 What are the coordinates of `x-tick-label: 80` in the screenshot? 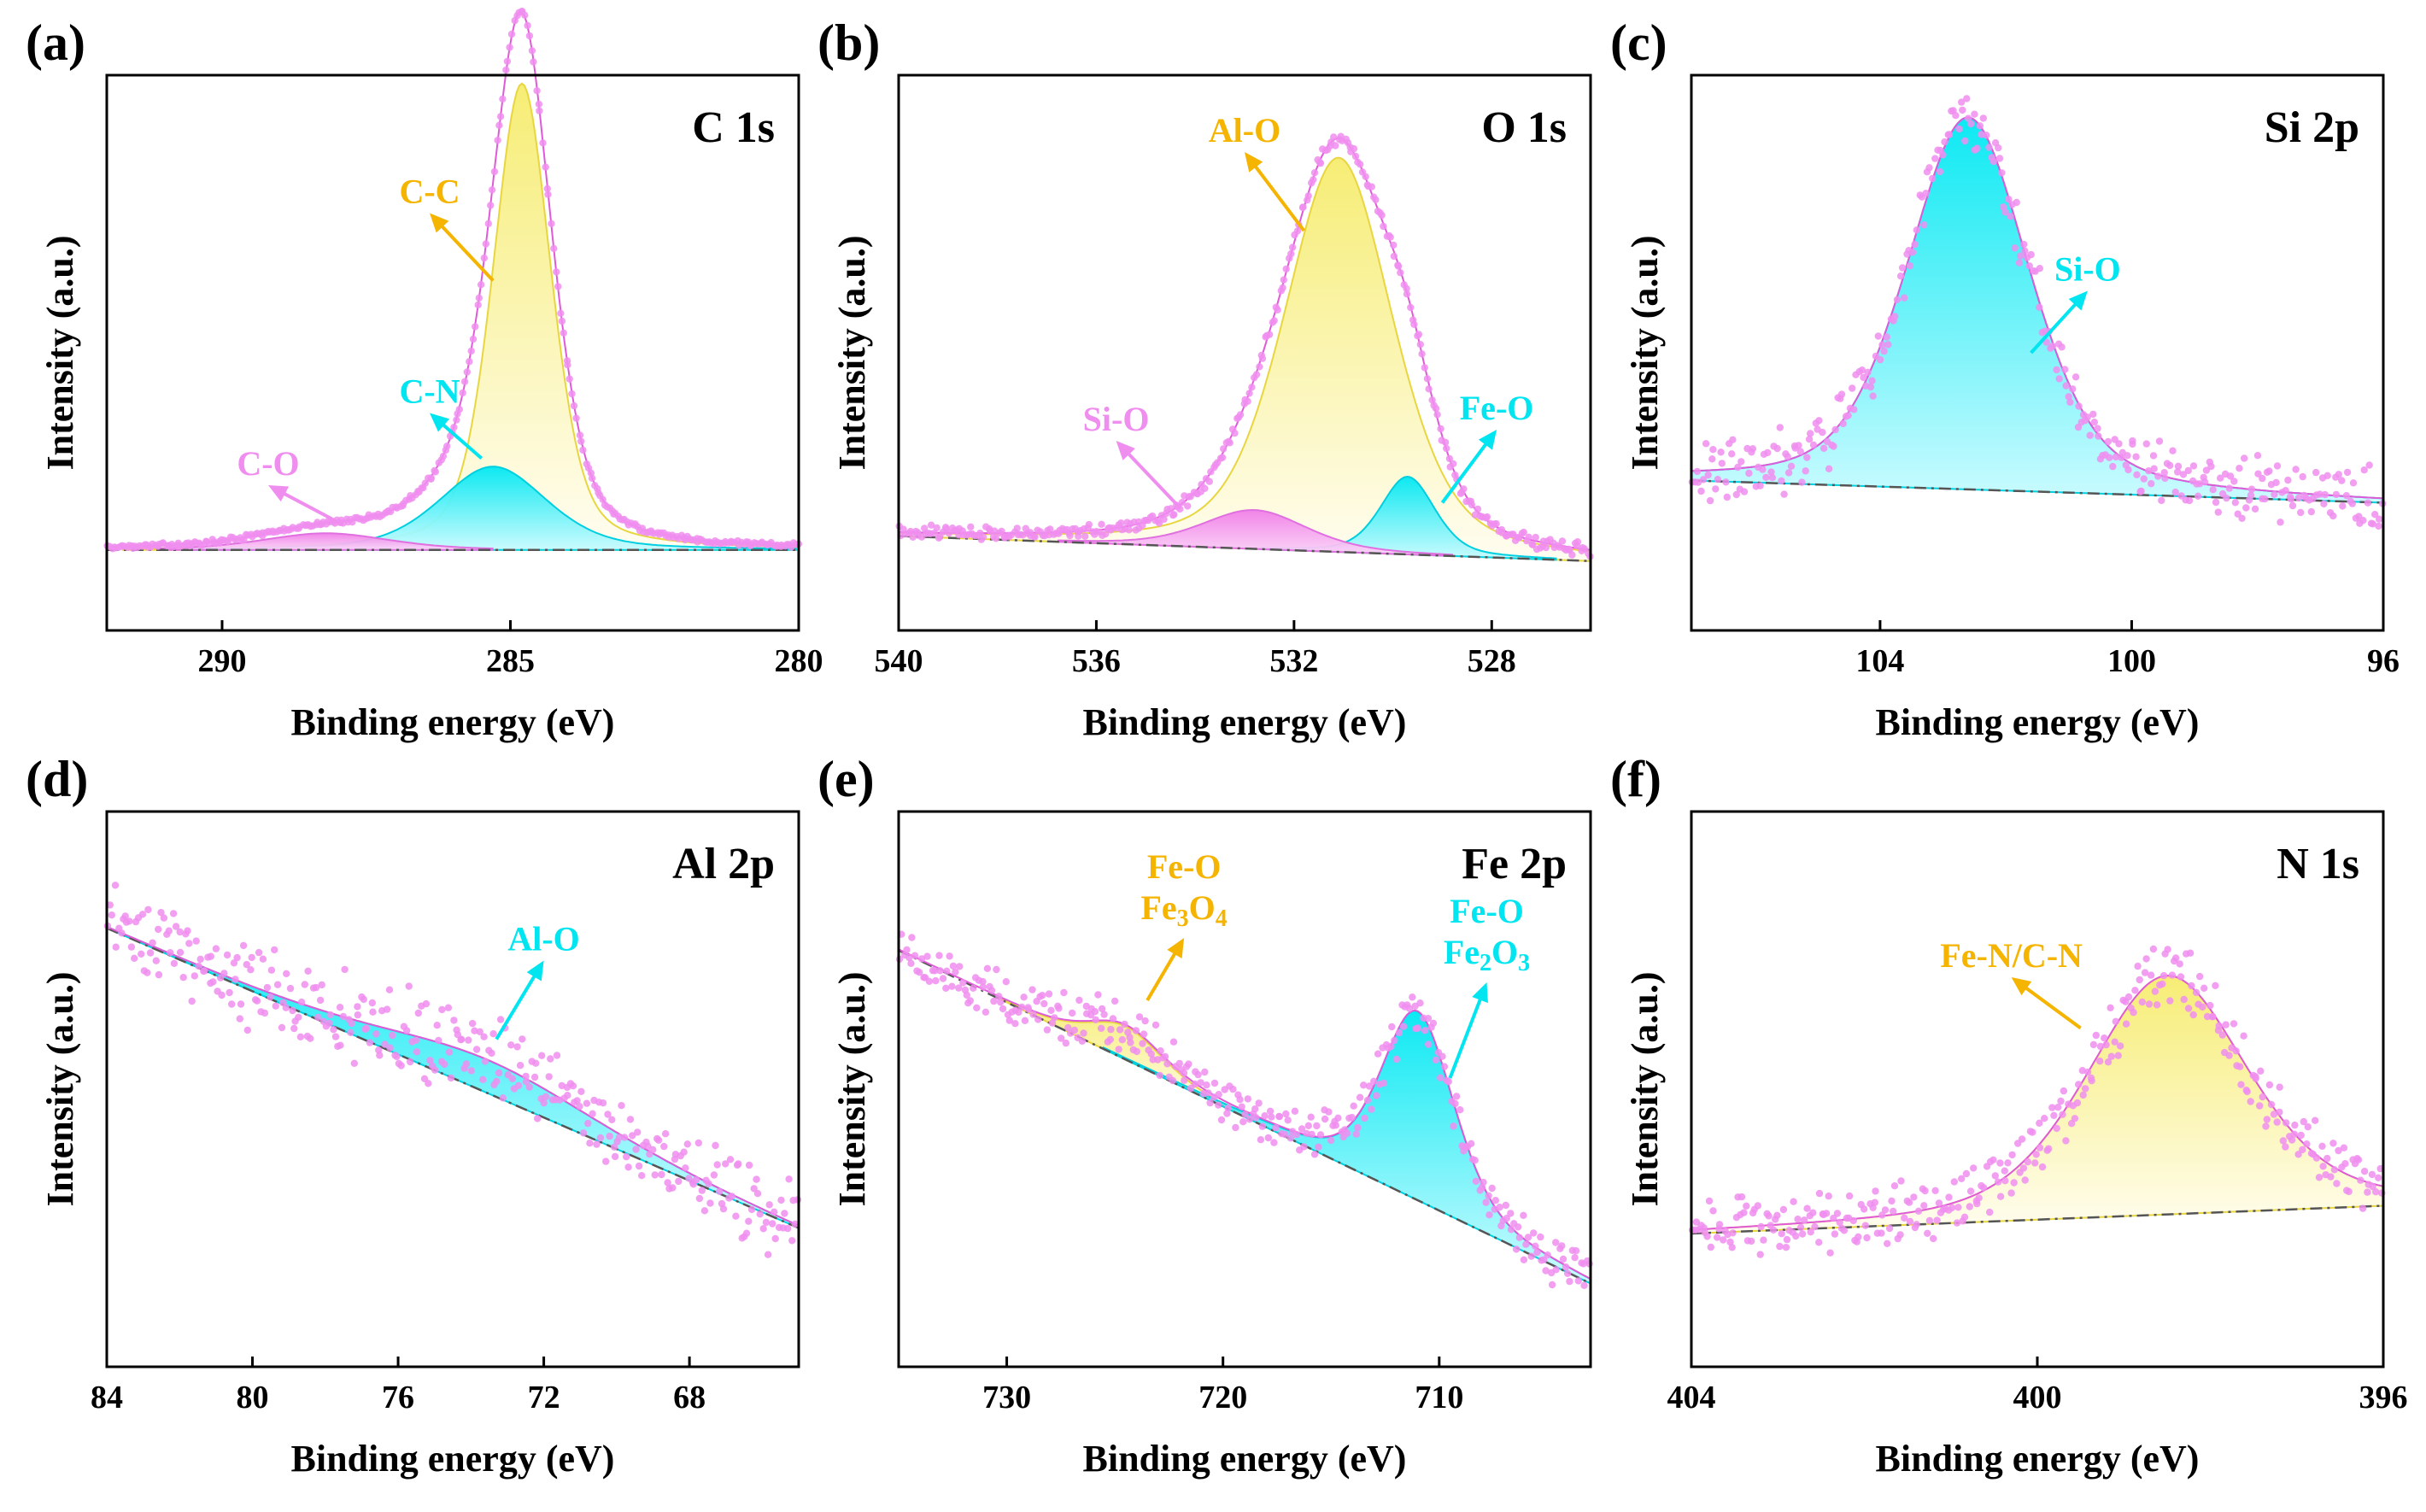 It's located at (253, 1397).